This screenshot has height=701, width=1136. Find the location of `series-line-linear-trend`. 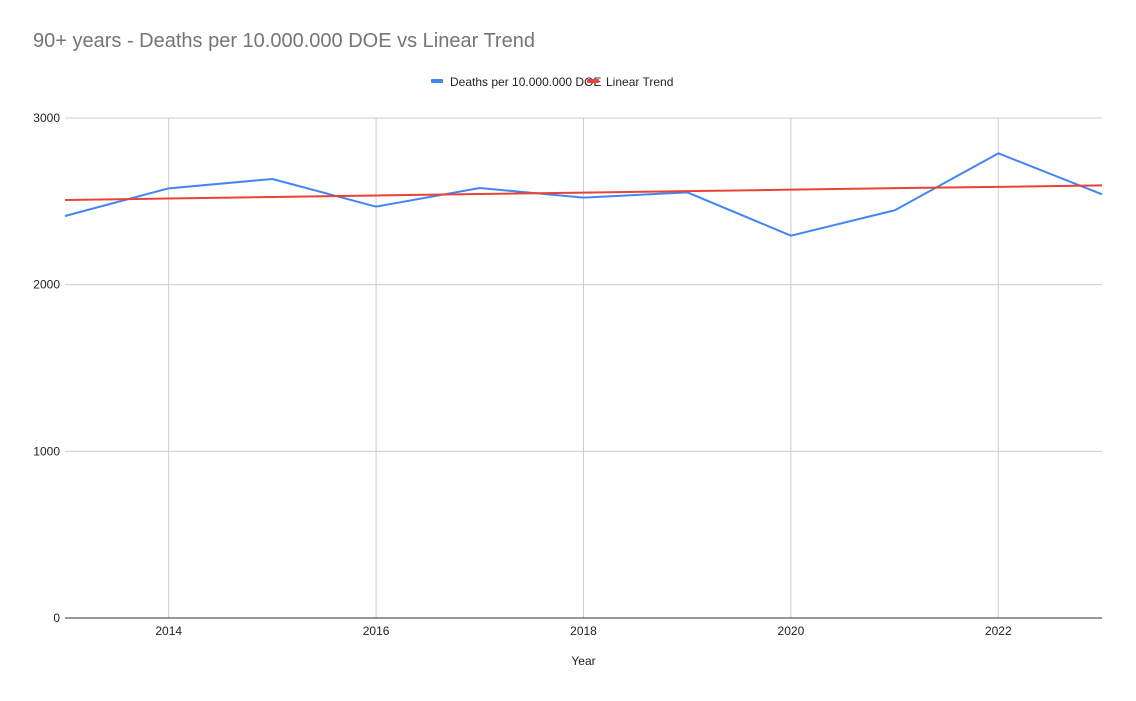

series-line-linear-trend is located at coordinates (583, 192).